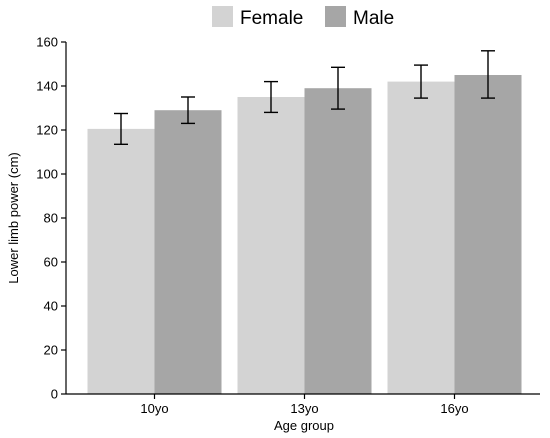 This screenshot has height=438, width=550. What do you see at coordinates (338, 88) in the screenshot?
I see `error-bar-male-13yo` at bounding box center [338, 88].